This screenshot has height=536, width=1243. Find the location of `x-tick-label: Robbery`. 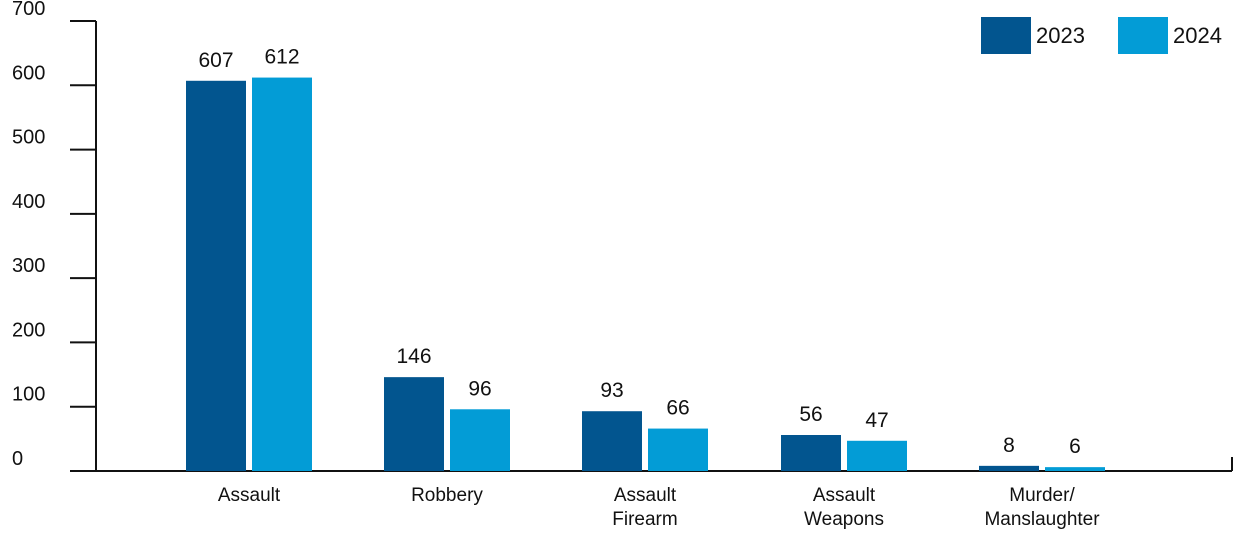

x-tick-label: Robbery is located at coordinates (447, 495).